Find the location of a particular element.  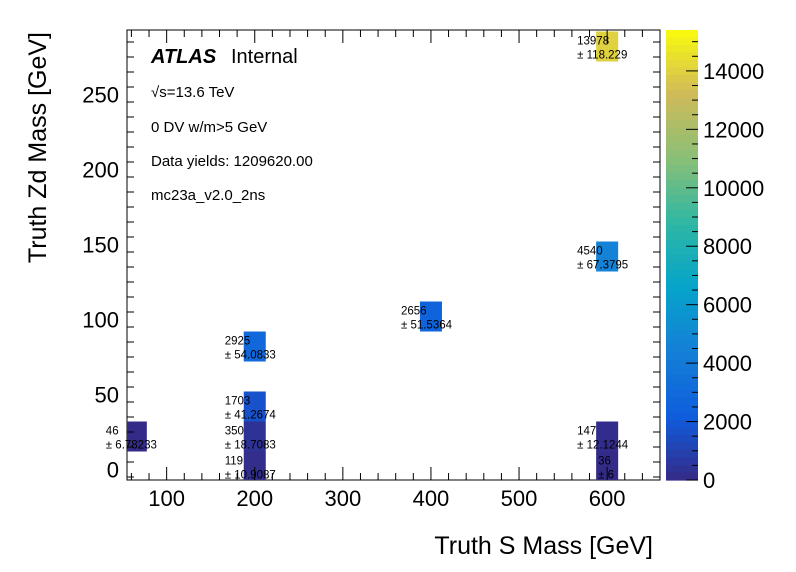

atlas-label: ATLAS is located at coordinates (183, 57).